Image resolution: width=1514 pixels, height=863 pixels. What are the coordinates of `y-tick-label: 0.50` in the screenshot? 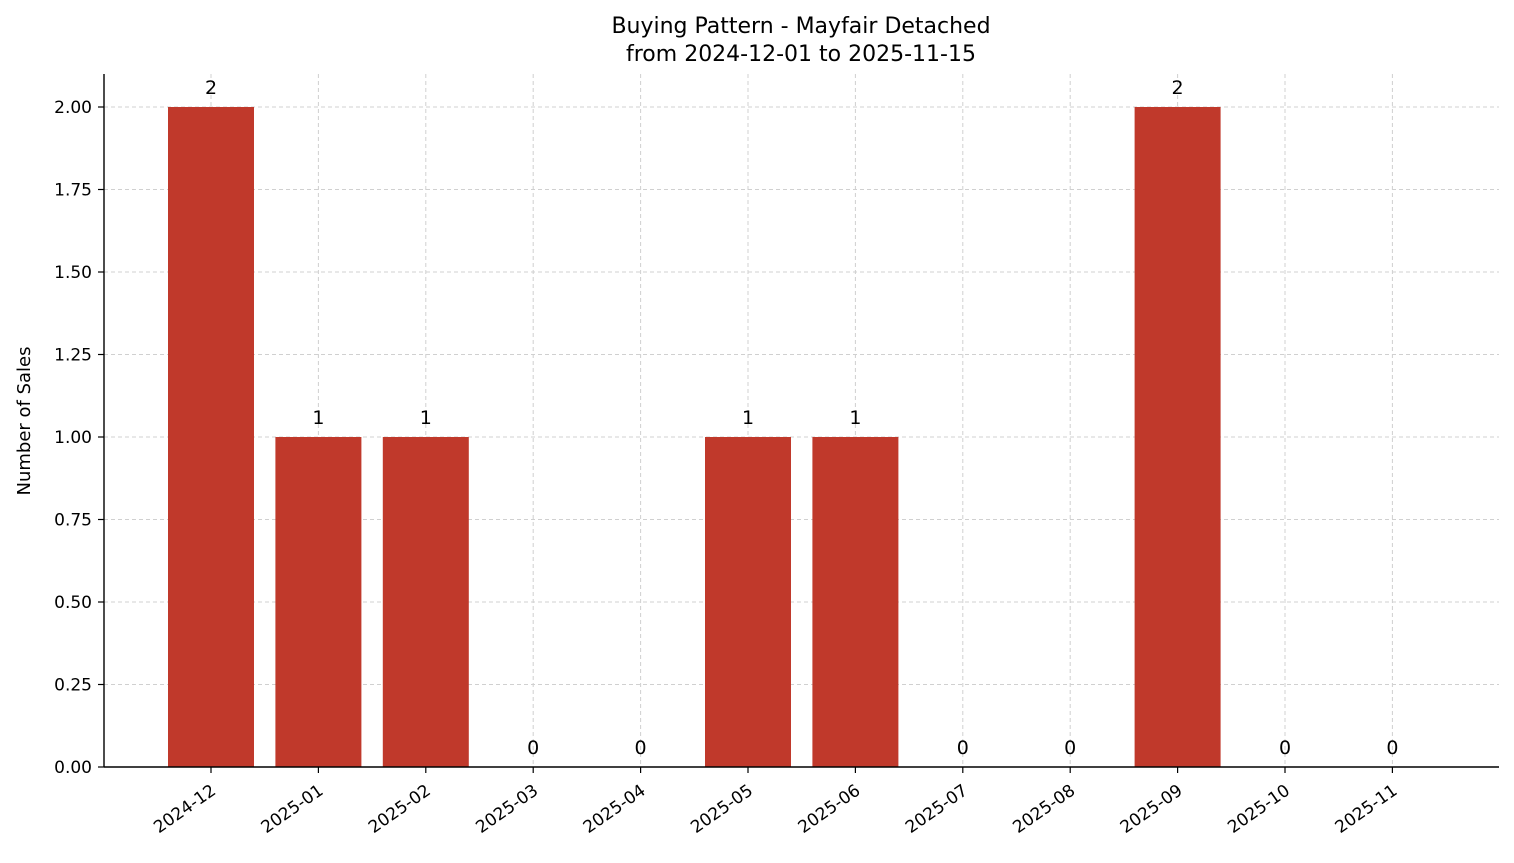 It's located at (73, 603).